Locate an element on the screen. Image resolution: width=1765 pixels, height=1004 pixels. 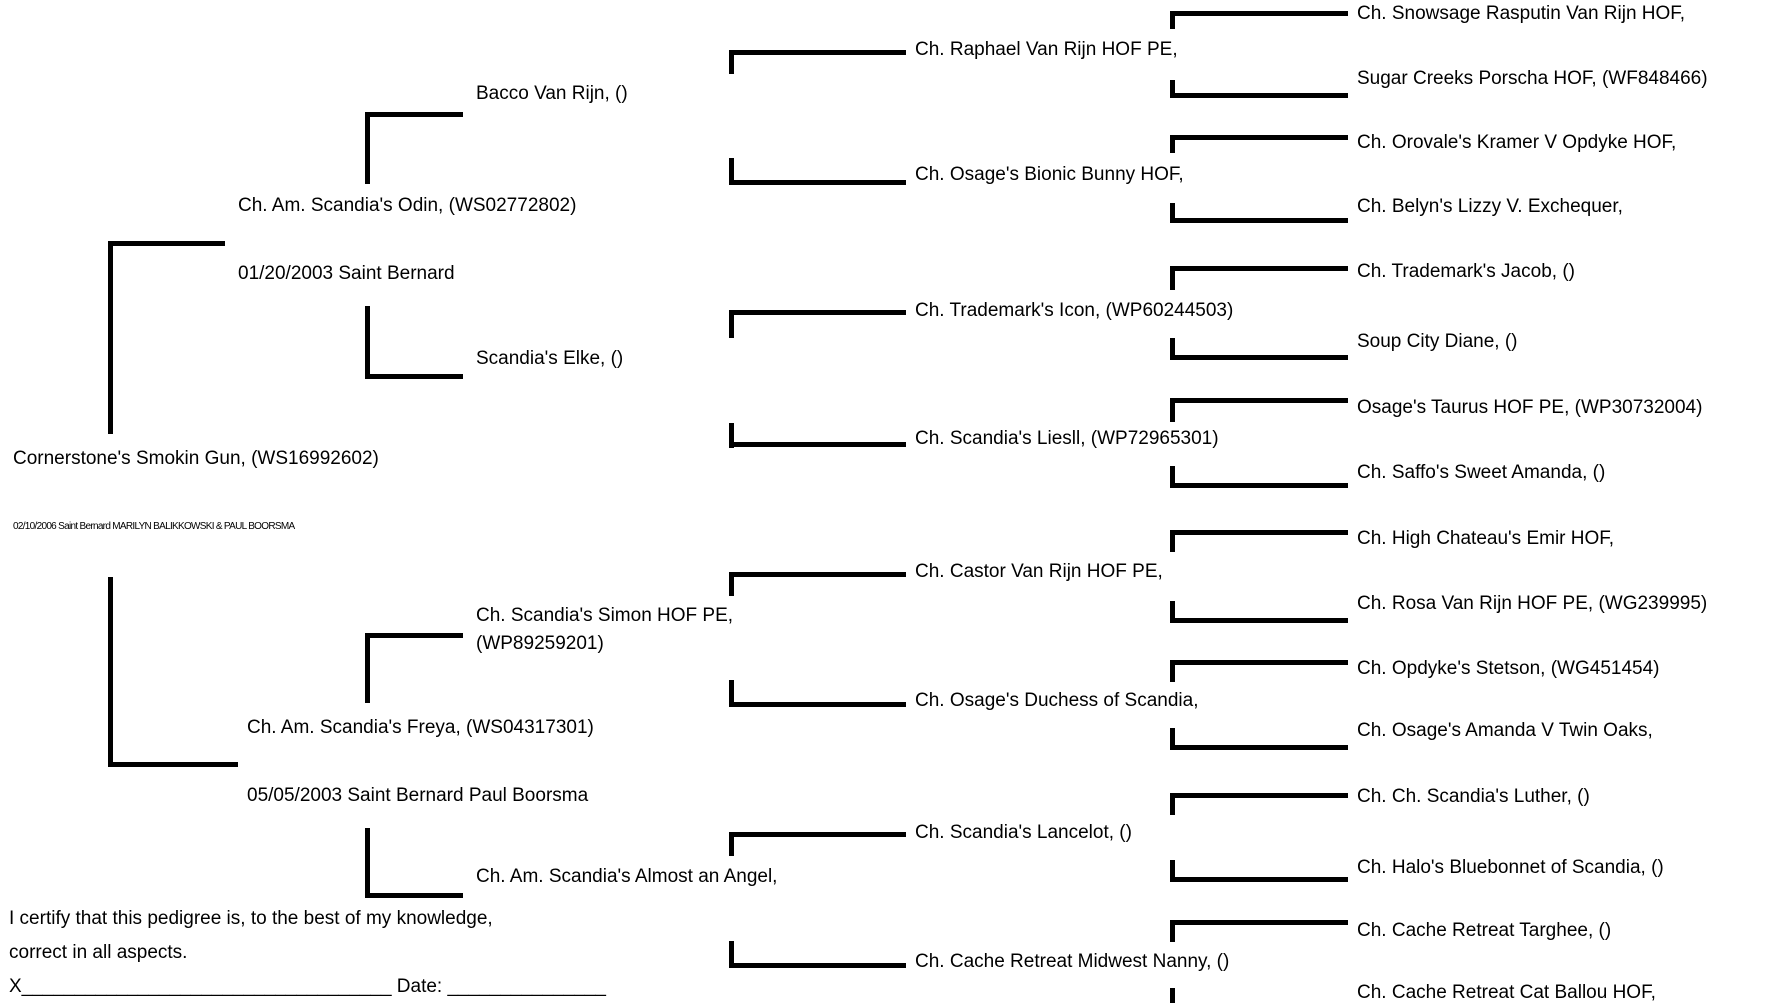
dds-sire: Ch. Ch. Scandia's Luther, () is located at coordinates (1473, 796).